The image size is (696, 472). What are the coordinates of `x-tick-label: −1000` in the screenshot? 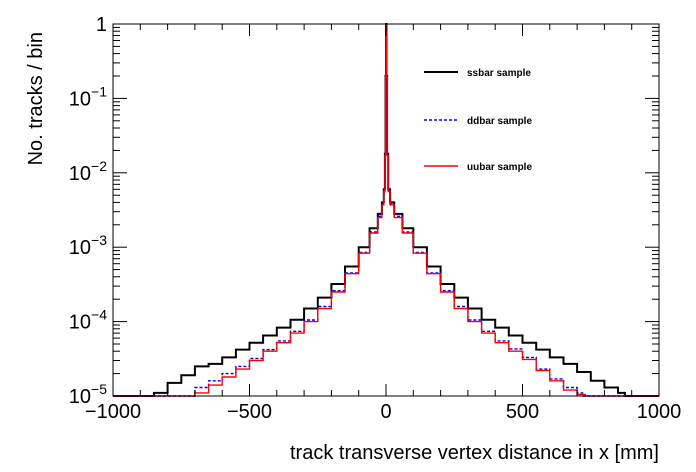 It's located at (113, 412).